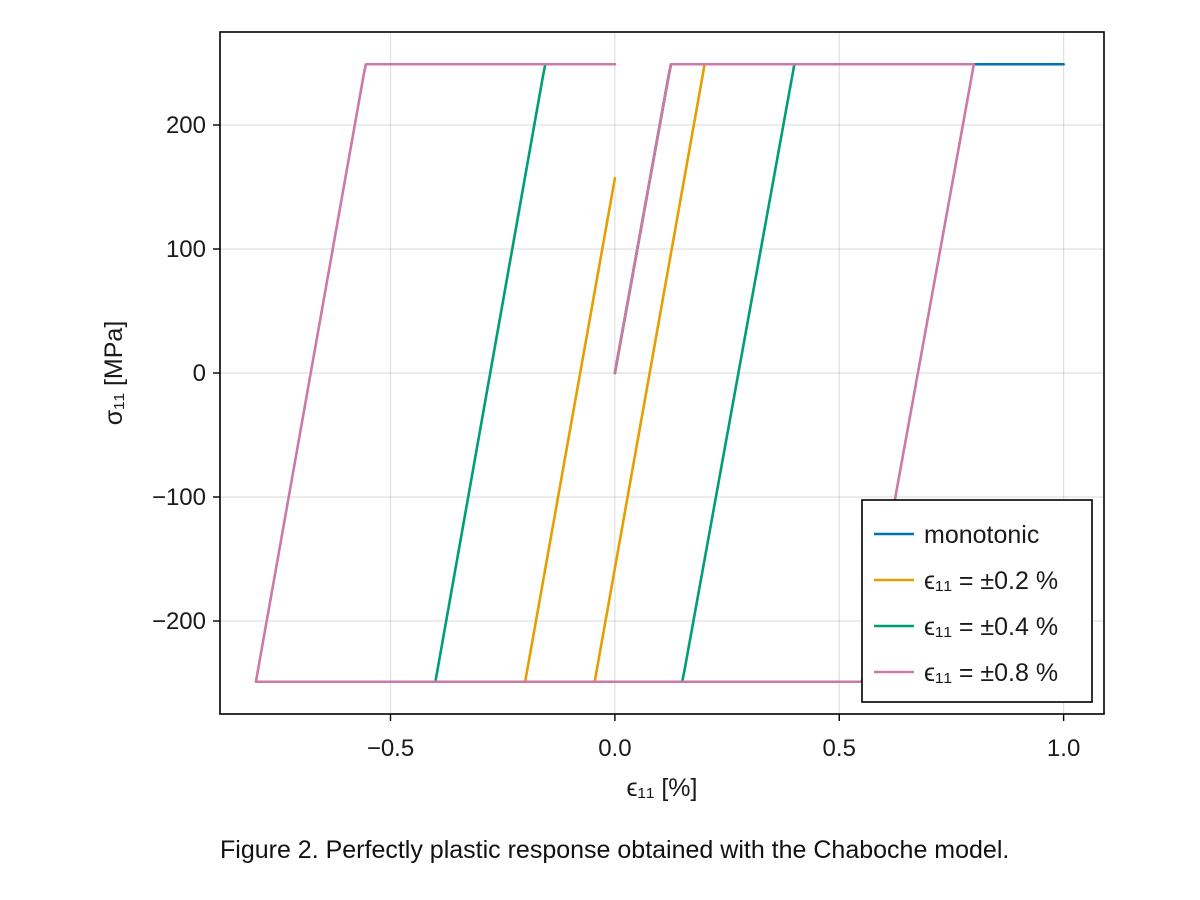 The image size is (1200, 900). Describe the element at coordinates (839, 748) in the screenshot. I see `x-tick-label: 0.5` at that location.